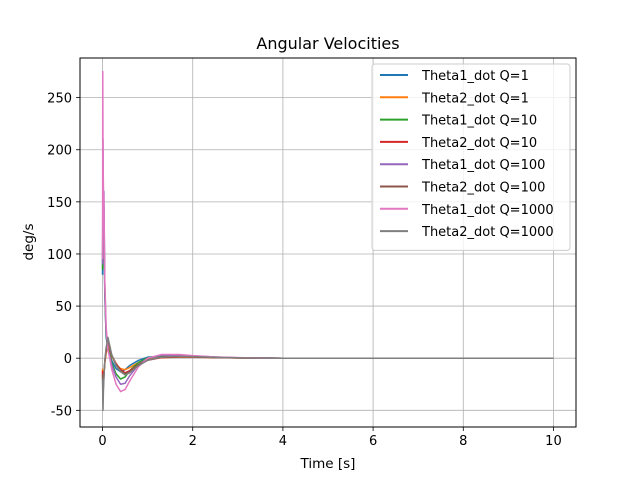 The image size is (640, 480). I want to click on legend-label: Theta2_dot Q=1000, so click(487, 232).